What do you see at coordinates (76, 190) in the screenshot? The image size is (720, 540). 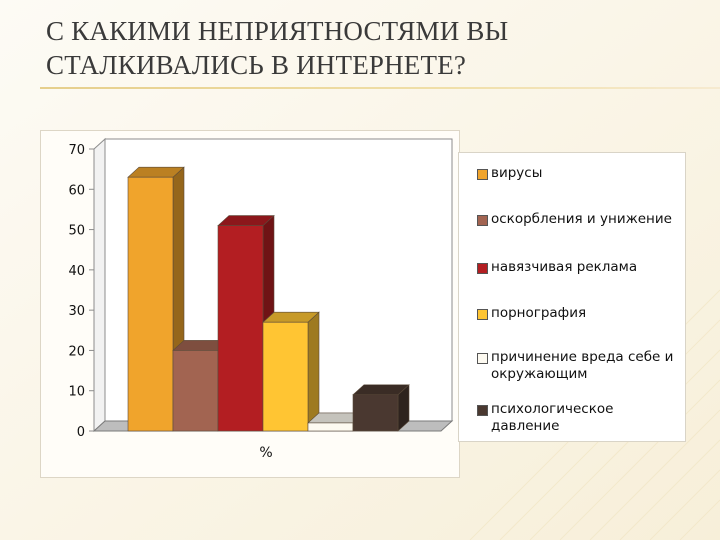 I see `y-tick-label: 60` at bounding box center [76, 190].